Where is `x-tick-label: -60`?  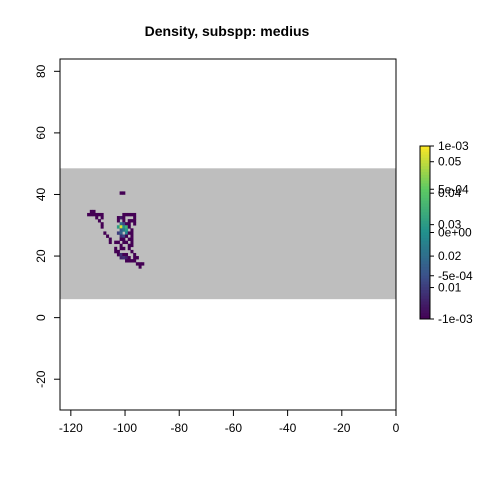
x-tick-label: -60 is located at coordinates (234, 428).